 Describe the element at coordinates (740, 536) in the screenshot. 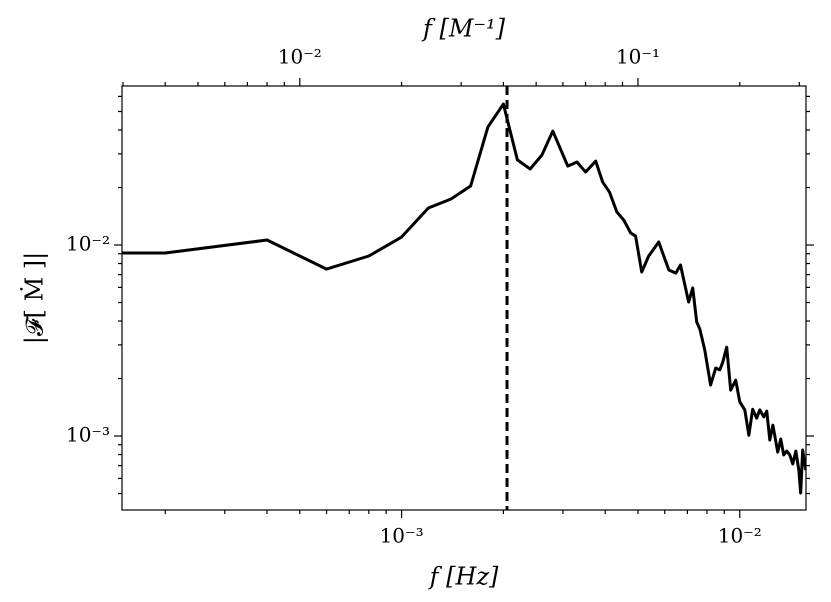

I see `x-tick-label: 10⁻²` at that location.